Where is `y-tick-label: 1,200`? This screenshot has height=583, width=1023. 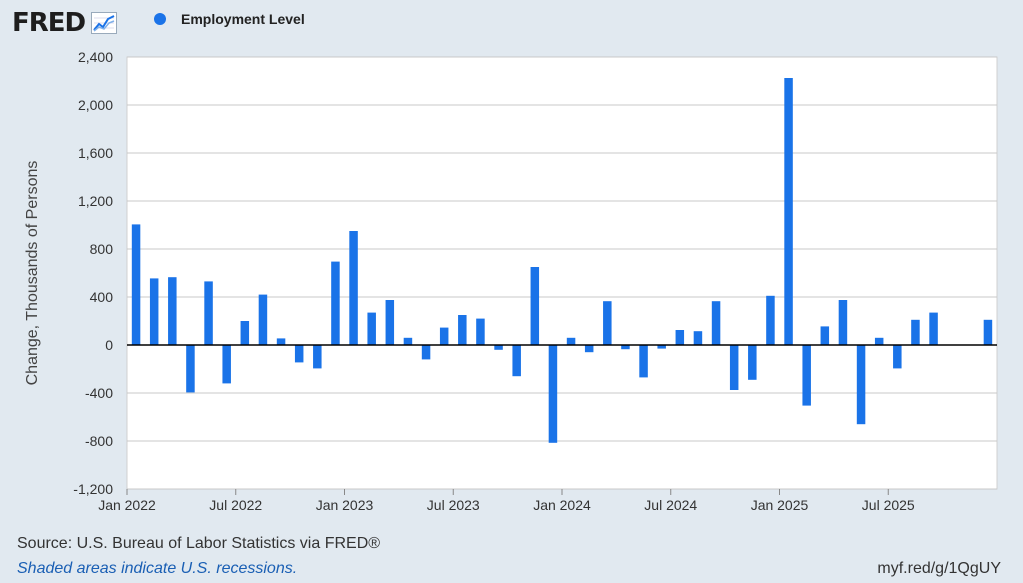
y-tick-label: 1,200 is located at coordinates (95, 201).